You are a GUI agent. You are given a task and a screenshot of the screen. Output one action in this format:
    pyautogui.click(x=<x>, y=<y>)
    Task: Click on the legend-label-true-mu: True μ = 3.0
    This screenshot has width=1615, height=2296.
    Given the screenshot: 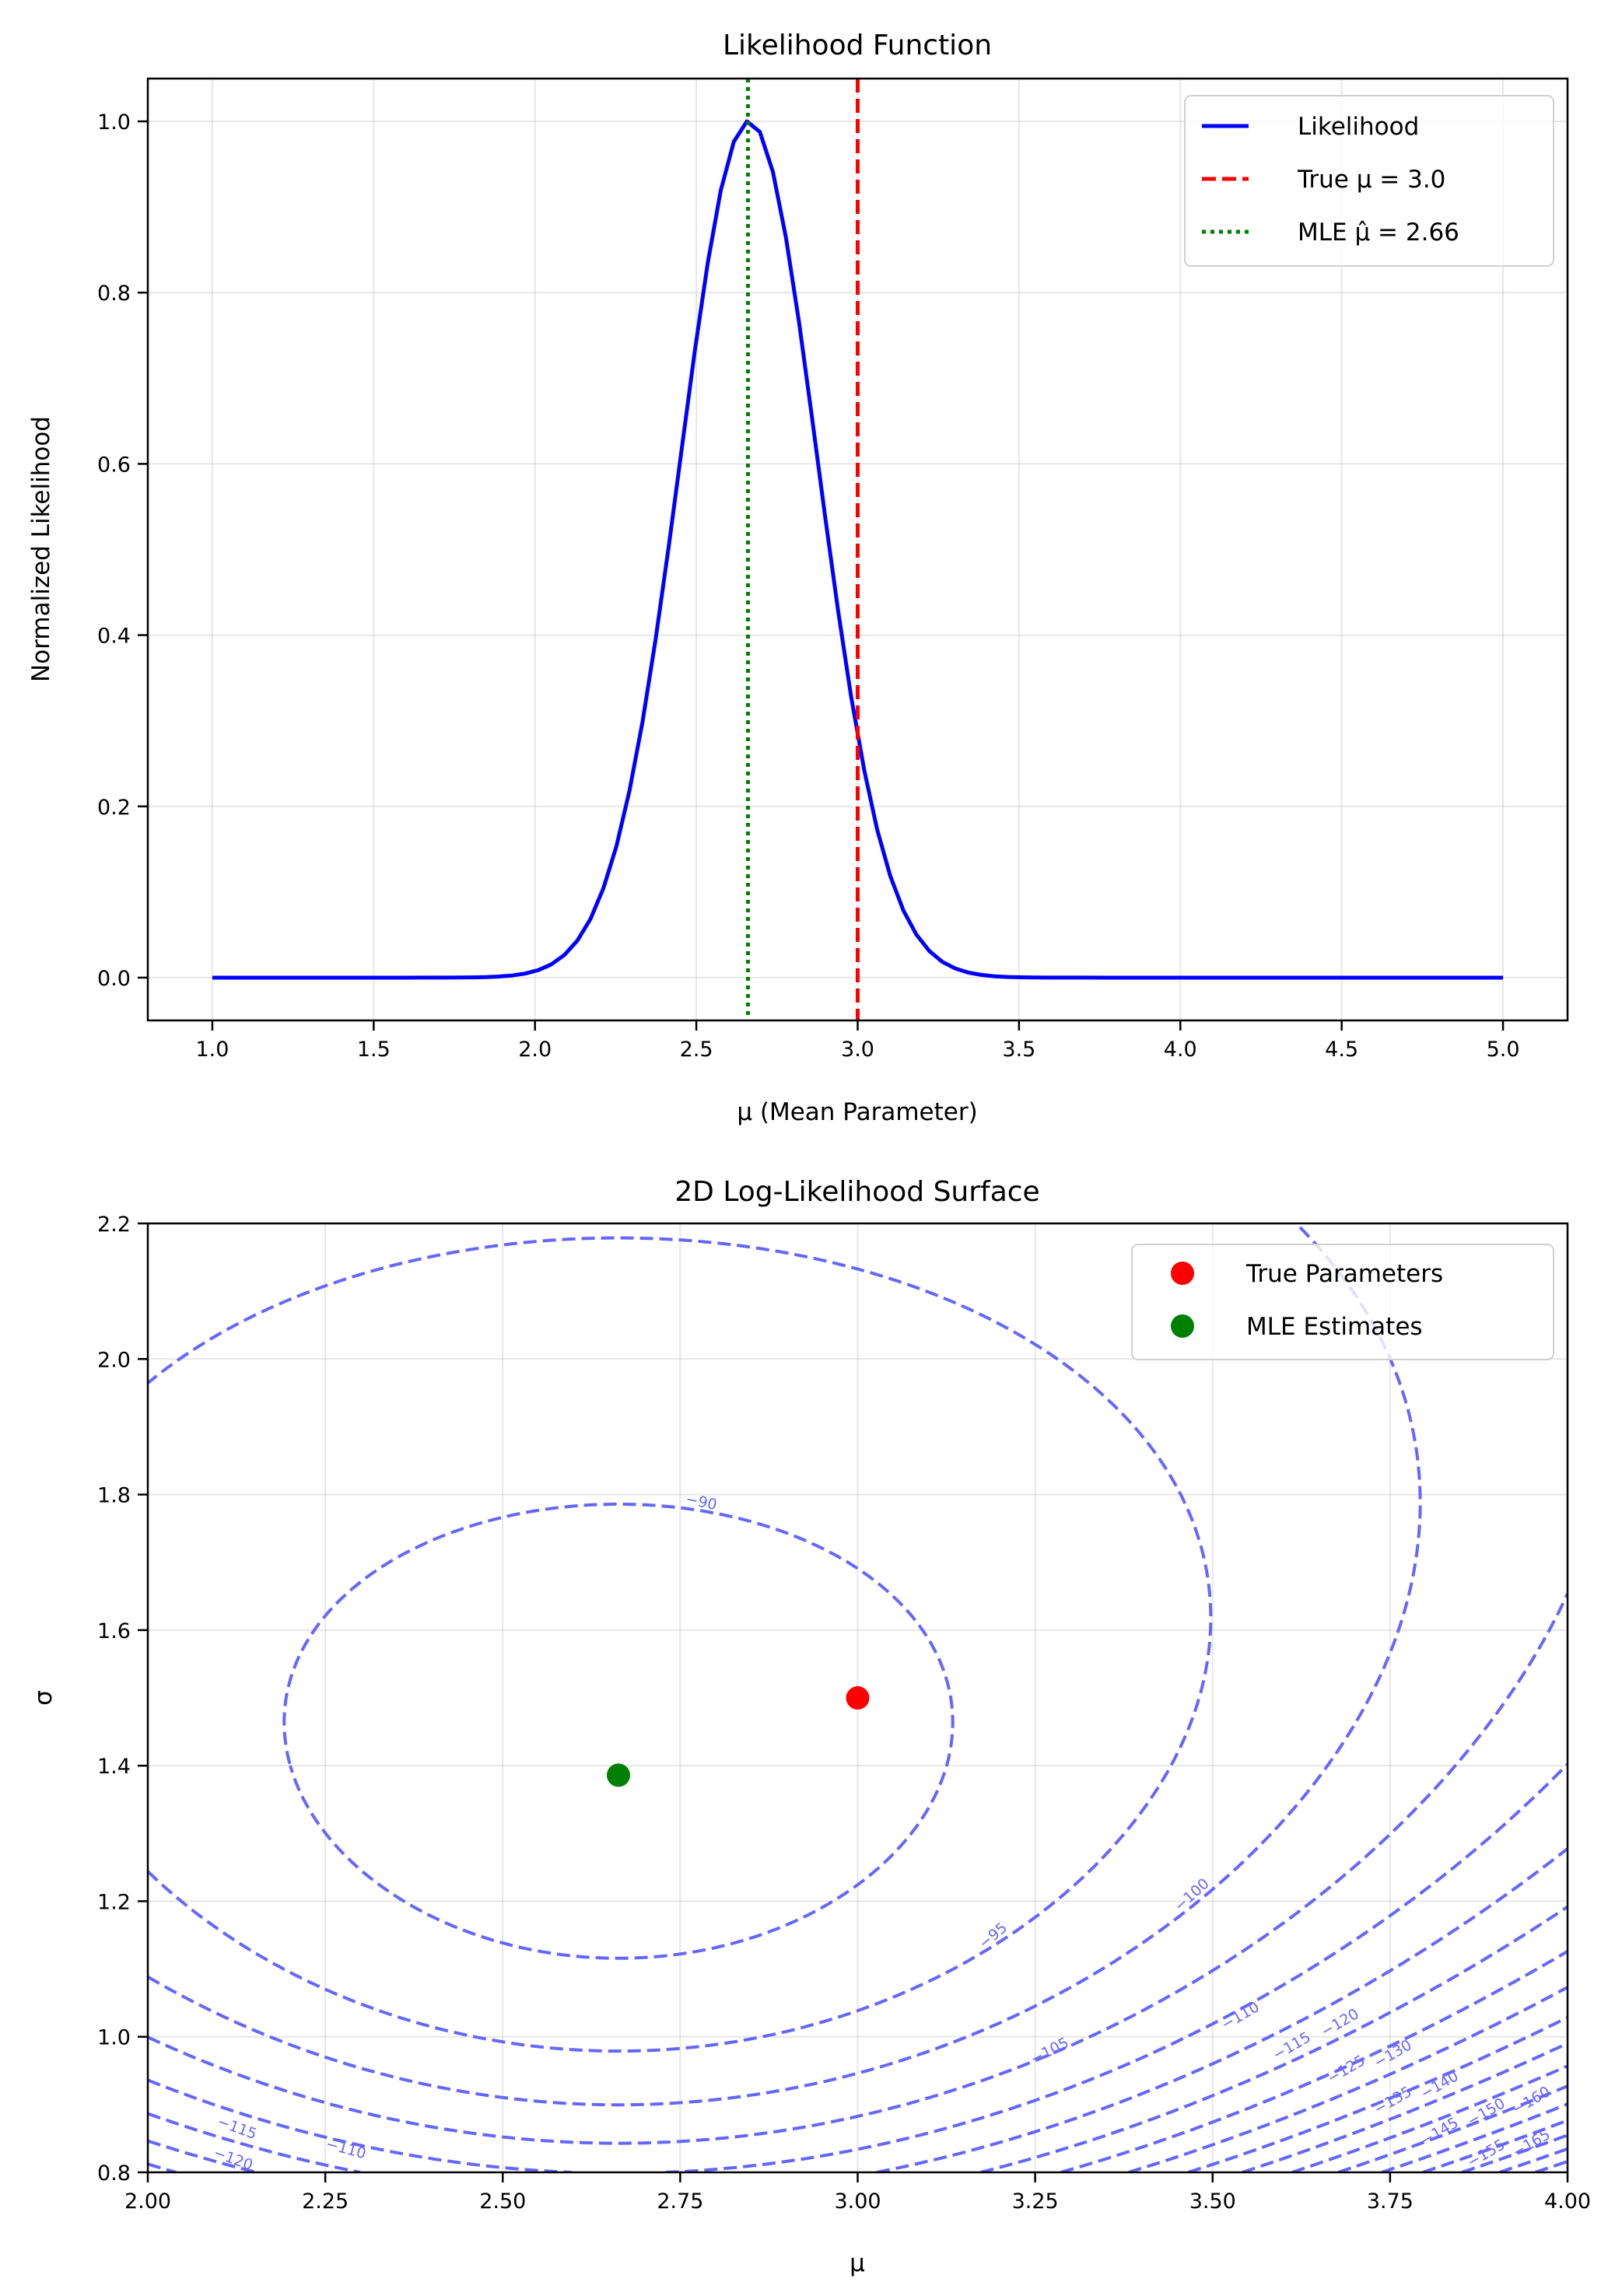 What is the action you would take?
    pyautogui.click(x=1371, y=180)
    